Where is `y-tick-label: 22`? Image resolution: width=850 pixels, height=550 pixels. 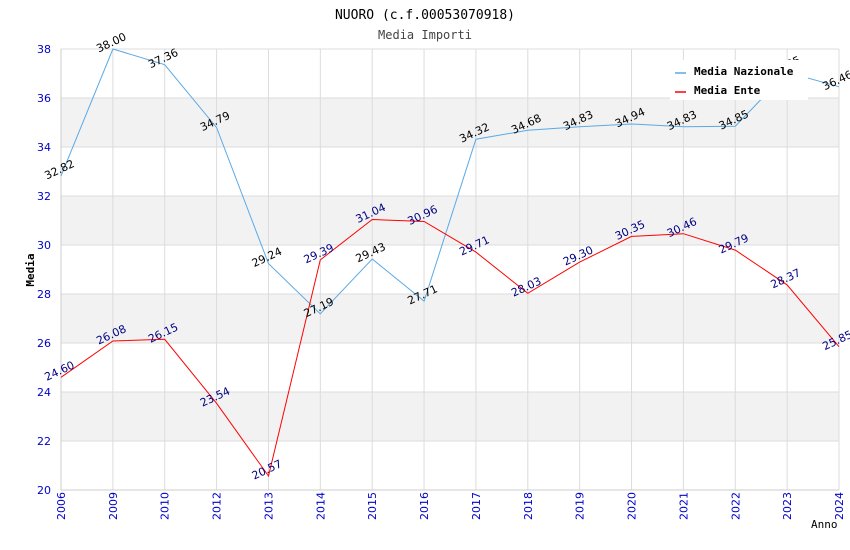 y-tick-label: 22 is located at coordinates (44, 441).